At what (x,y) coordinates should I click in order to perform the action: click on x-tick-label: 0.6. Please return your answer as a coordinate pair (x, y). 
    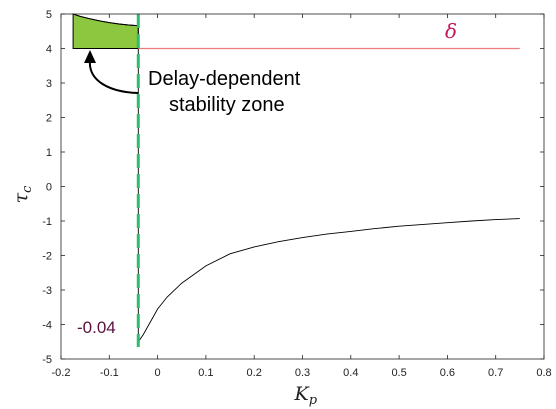
    Looking at the image, I should click on (447, 373).